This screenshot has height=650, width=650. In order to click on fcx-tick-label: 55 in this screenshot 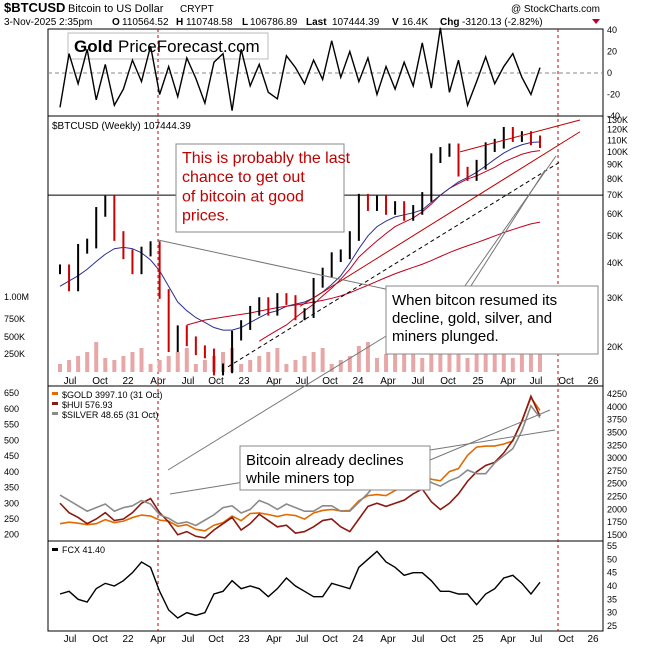, I will do `click(612, 546)`.